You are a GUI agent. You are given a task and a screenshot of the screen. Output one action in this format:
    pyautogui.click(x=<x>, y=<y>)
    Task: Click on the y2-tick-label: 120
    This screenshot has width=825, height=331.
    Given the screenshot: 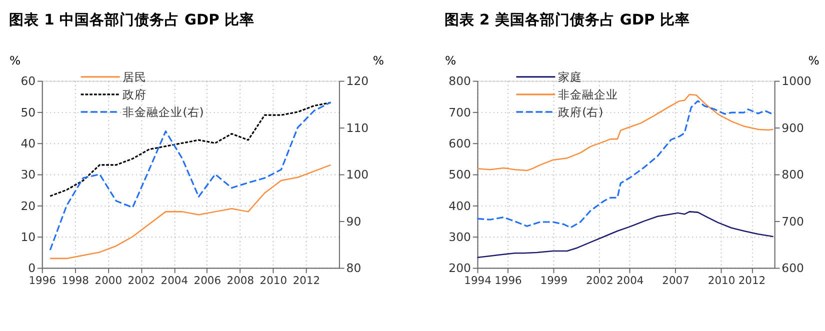 What is the action you would take?
    pyautogui.click(x=357, y=81)
    